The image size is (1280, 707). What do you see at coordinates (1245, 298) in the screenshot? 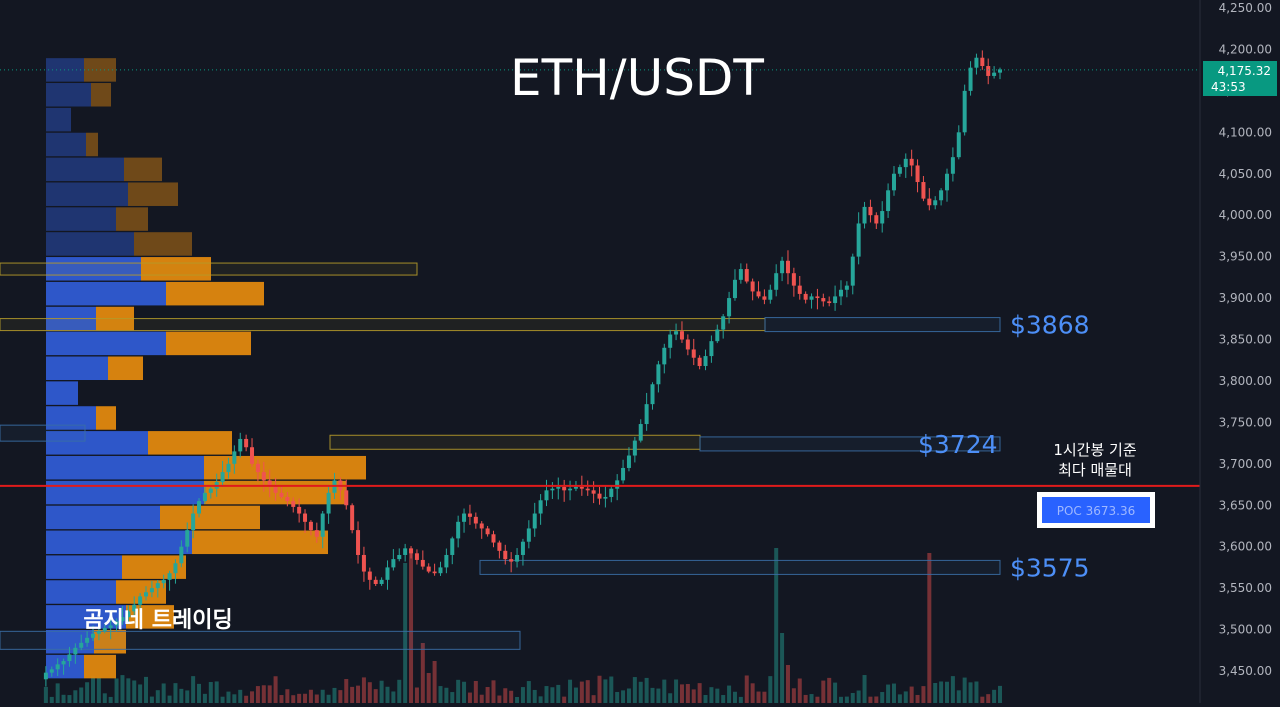
I see `y-tick-label: 3,900.00` at bounding box center [1245, 298].